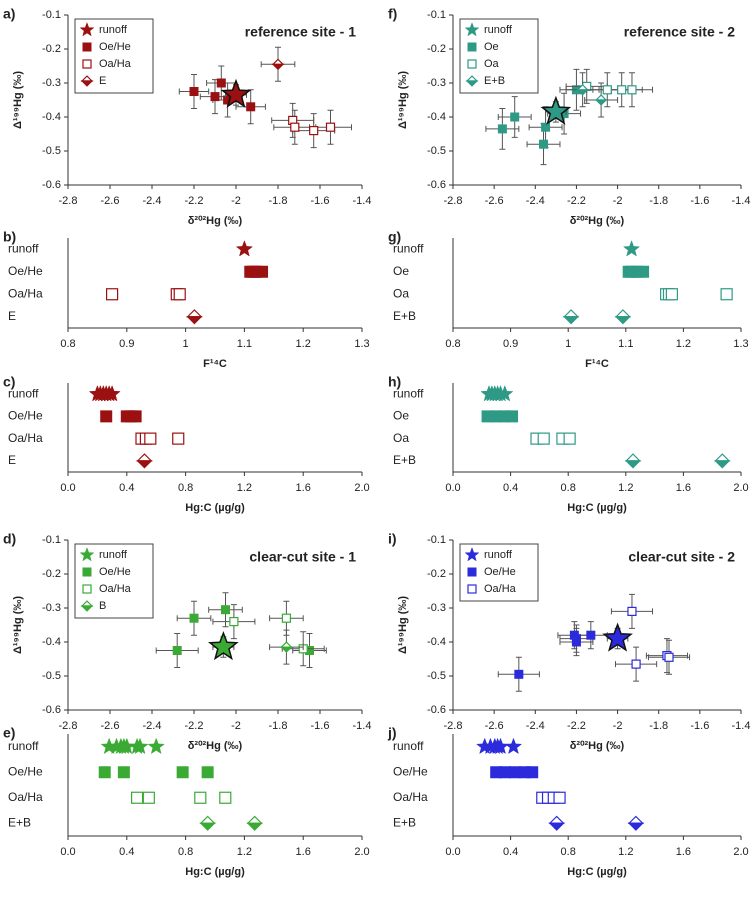 The image size is (756, 897). Describe the element at coordinates (110, 201) in the screenshot. I see `x-tick-label: -2.6` at that location.